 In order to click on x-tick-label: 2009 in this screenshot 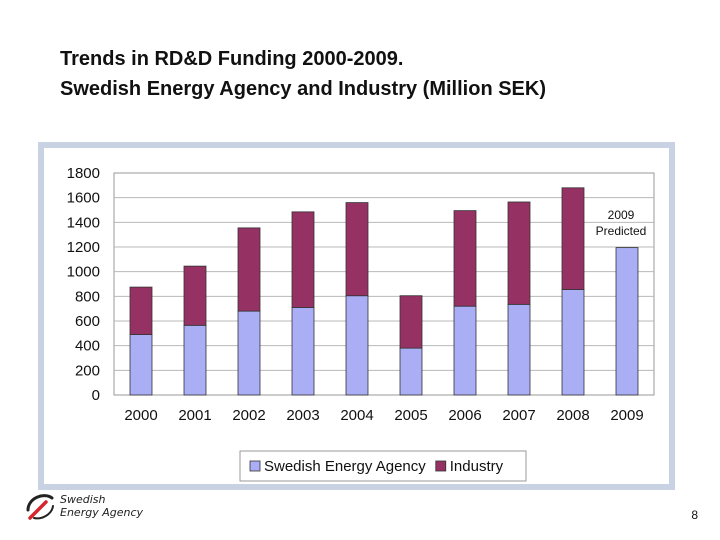, I will do `click(626, 415)`.